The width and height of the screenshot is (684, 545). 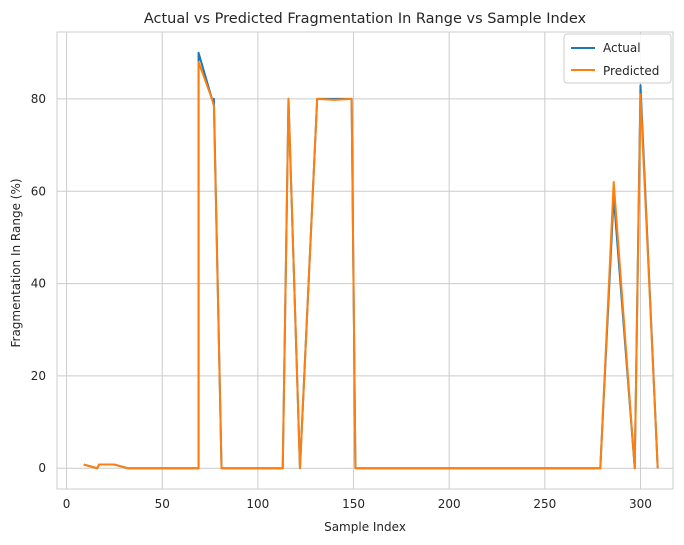 What do you see at coordinates (631, 71) in the screenshot?
I see `legend-label-predicted: Predicted` at bounding box center [631, 71].